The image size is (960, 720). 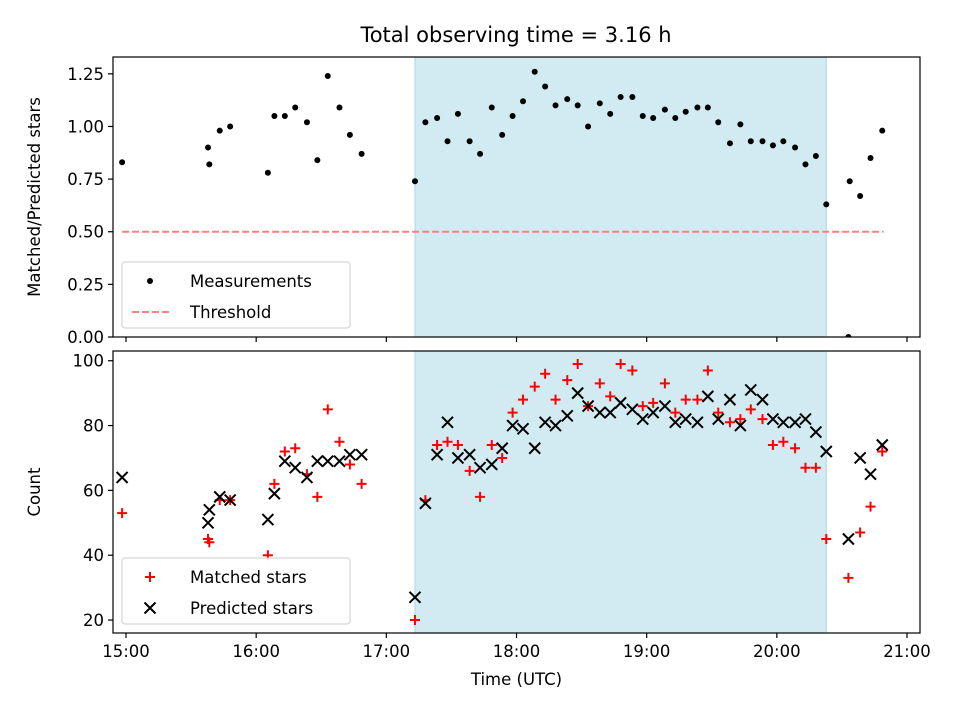 I want to click on bottom-legend-label: Predicted stars, so click(x=251, y=608).